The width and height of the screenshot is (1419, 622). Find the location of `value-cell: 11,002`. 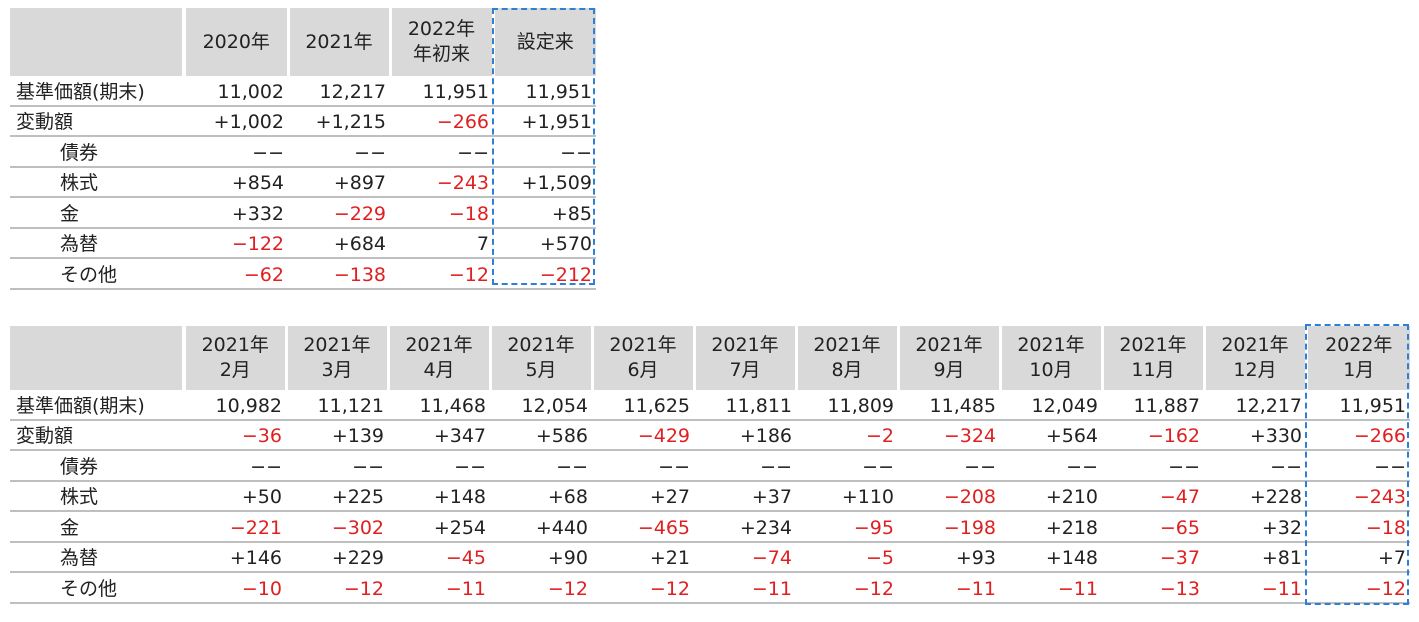

value-cell: 11,002 is located at coordinates (236, 91).